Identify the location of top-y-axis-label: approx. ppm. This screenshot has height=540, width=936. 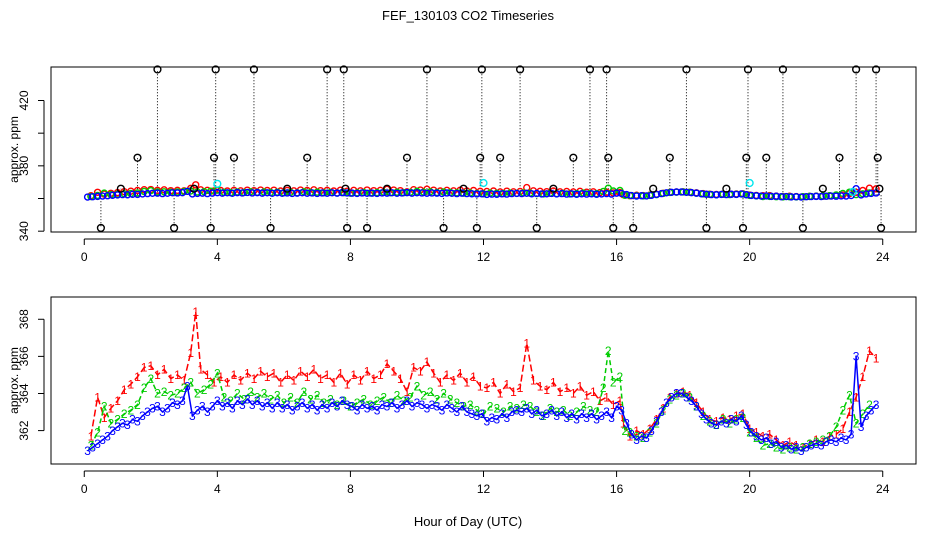
(14, 149).